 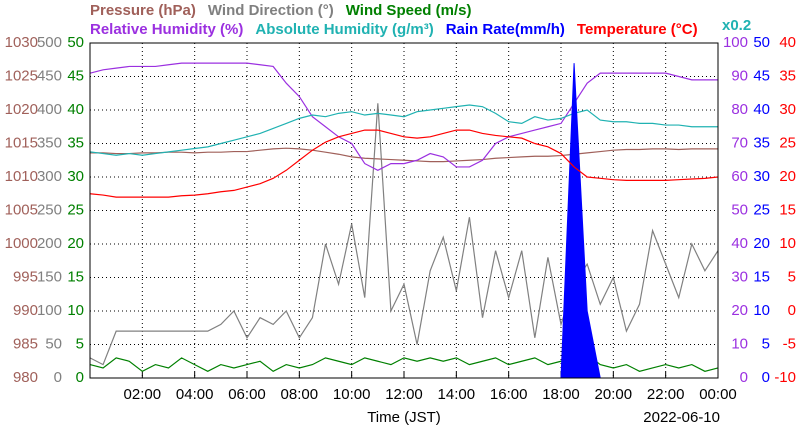 I want to click on x-tick-label: 12:00, so click(x=404, y=394).